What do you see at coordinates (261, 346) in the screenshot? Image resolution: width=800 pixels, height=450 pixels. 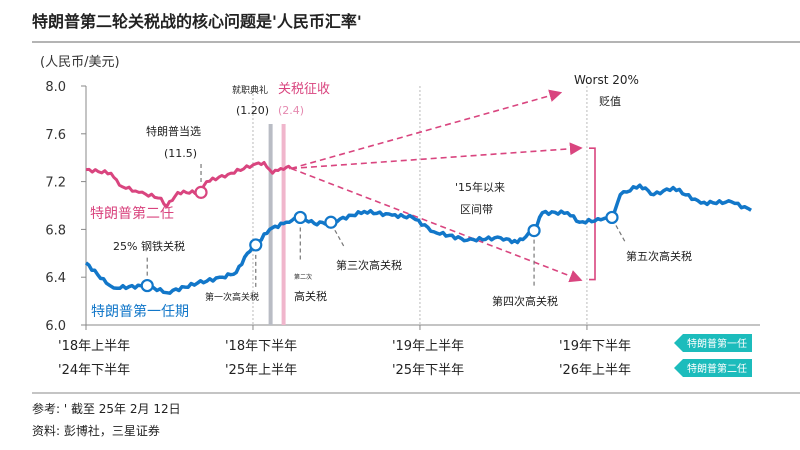 I see `x-tick-label-first-term: '18年下半年` at bounding box center [261, 346].